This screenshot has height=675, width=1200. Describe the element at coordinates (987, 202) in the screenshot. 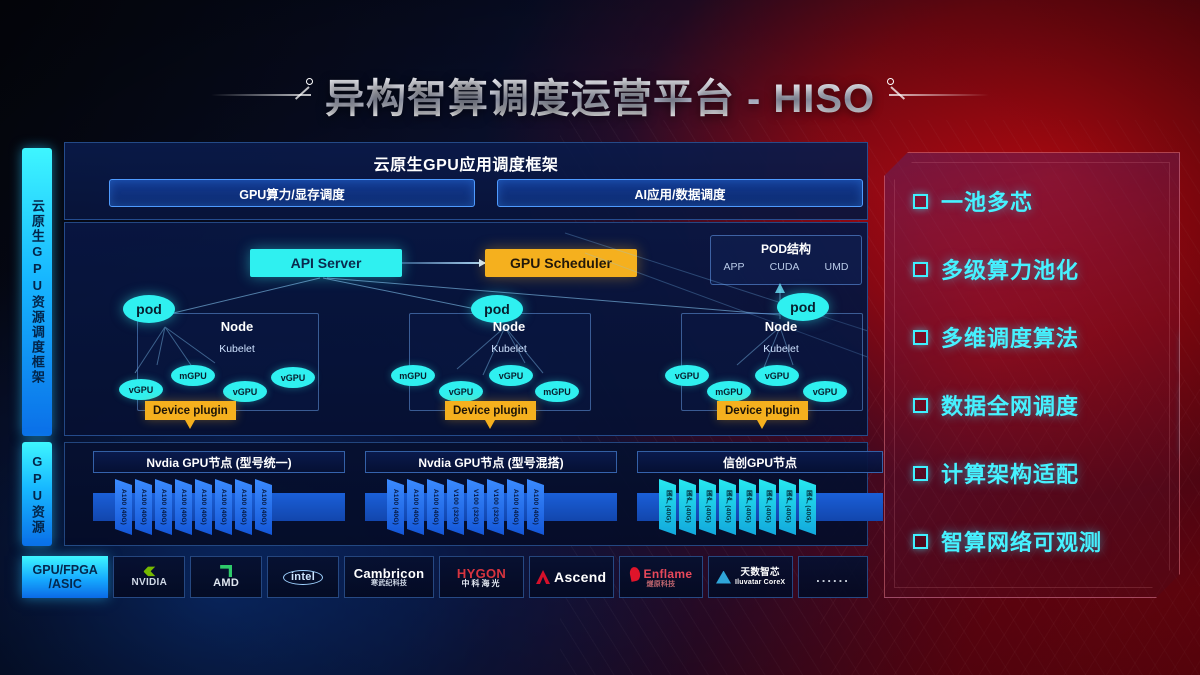

I see `feature-label-1: 一池多芯` at that location.